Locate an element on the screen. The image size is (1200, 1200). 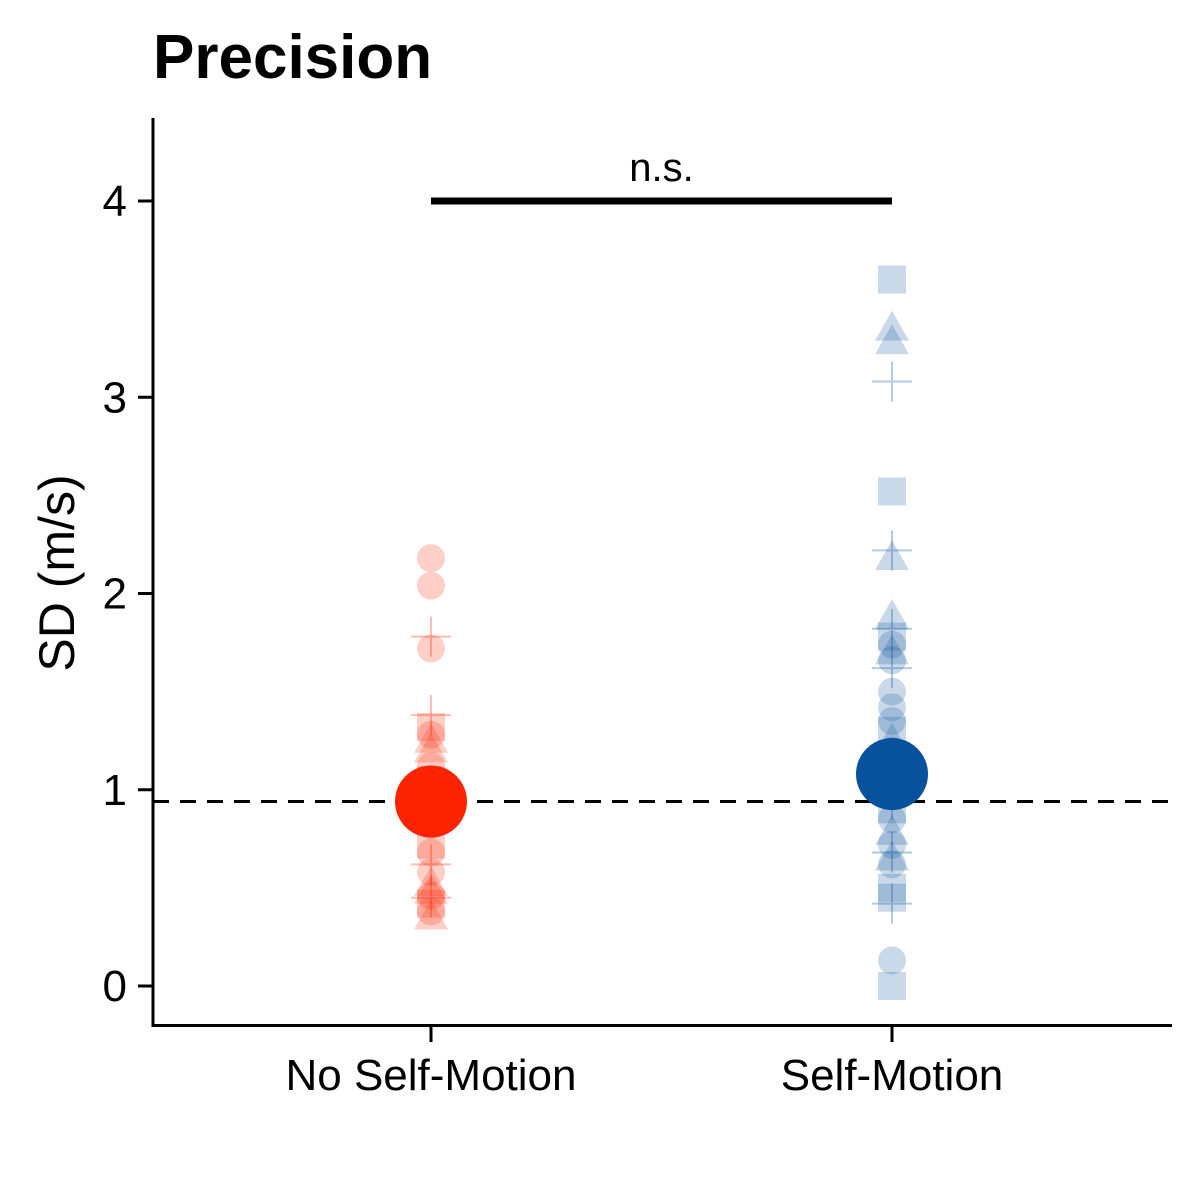
y-axis-title: SD (m/s) is located at coordinates (57, 572).